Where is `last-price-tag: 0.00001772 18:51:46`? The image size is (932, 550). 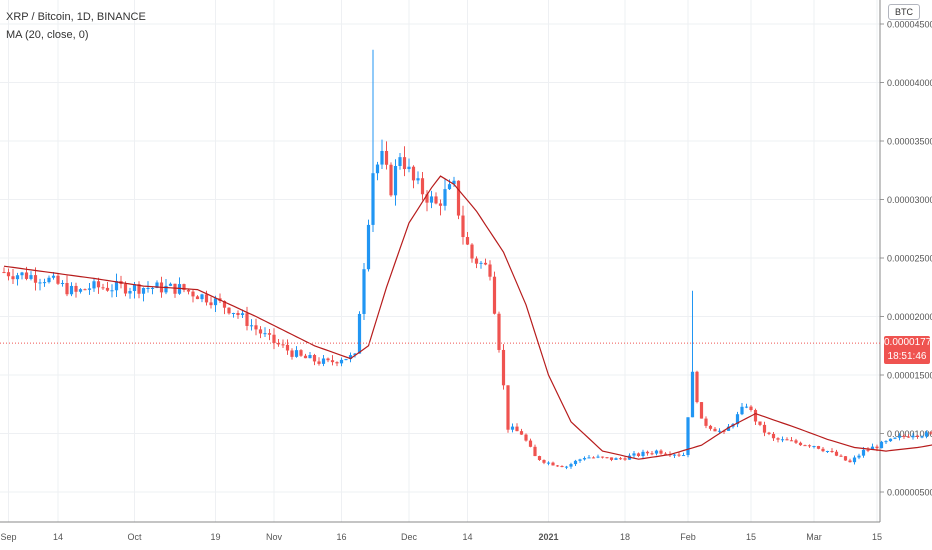 last-price-tag: 0.00001772 18:51:46 is located at coordinates (908, 350).